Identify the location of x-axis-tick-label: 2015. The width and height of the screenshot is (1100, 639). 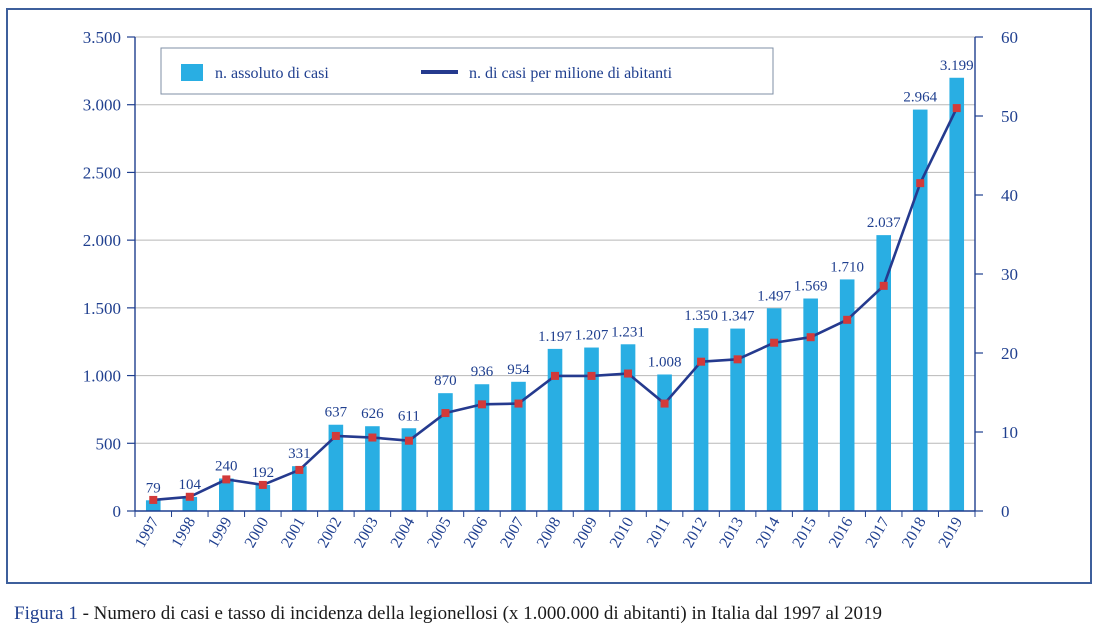
(804, 533).